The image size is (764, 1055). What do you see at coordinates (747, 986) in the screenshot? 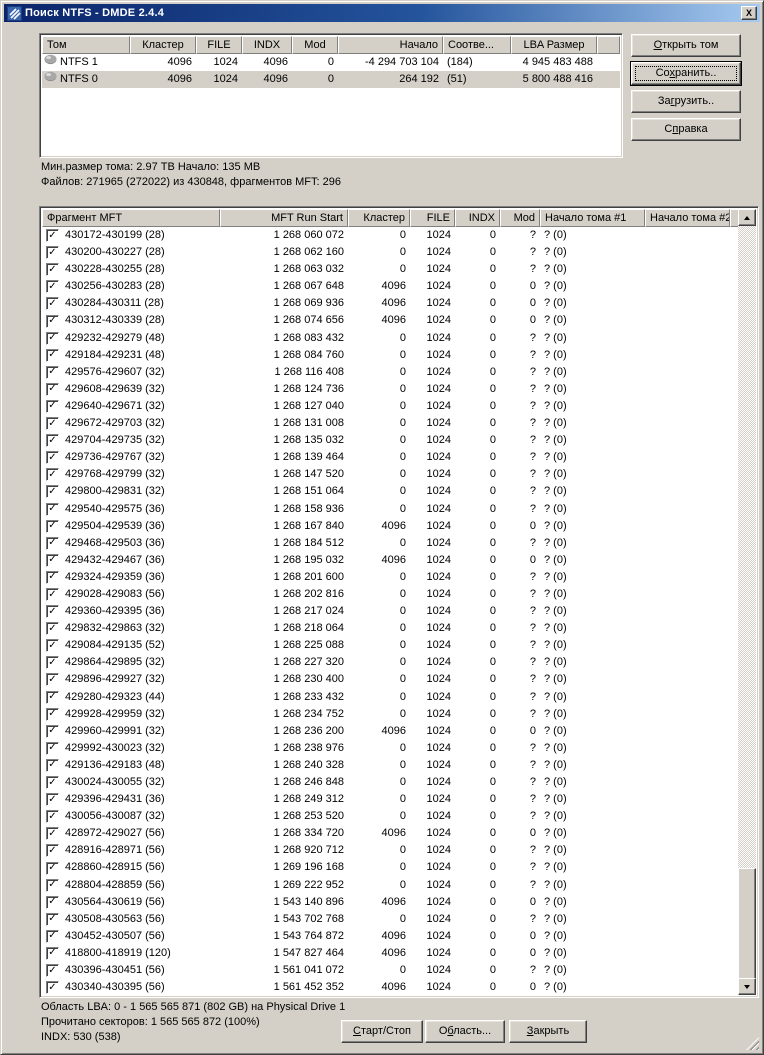
I see `scroll-down-button` at bounding box center [747, 986].